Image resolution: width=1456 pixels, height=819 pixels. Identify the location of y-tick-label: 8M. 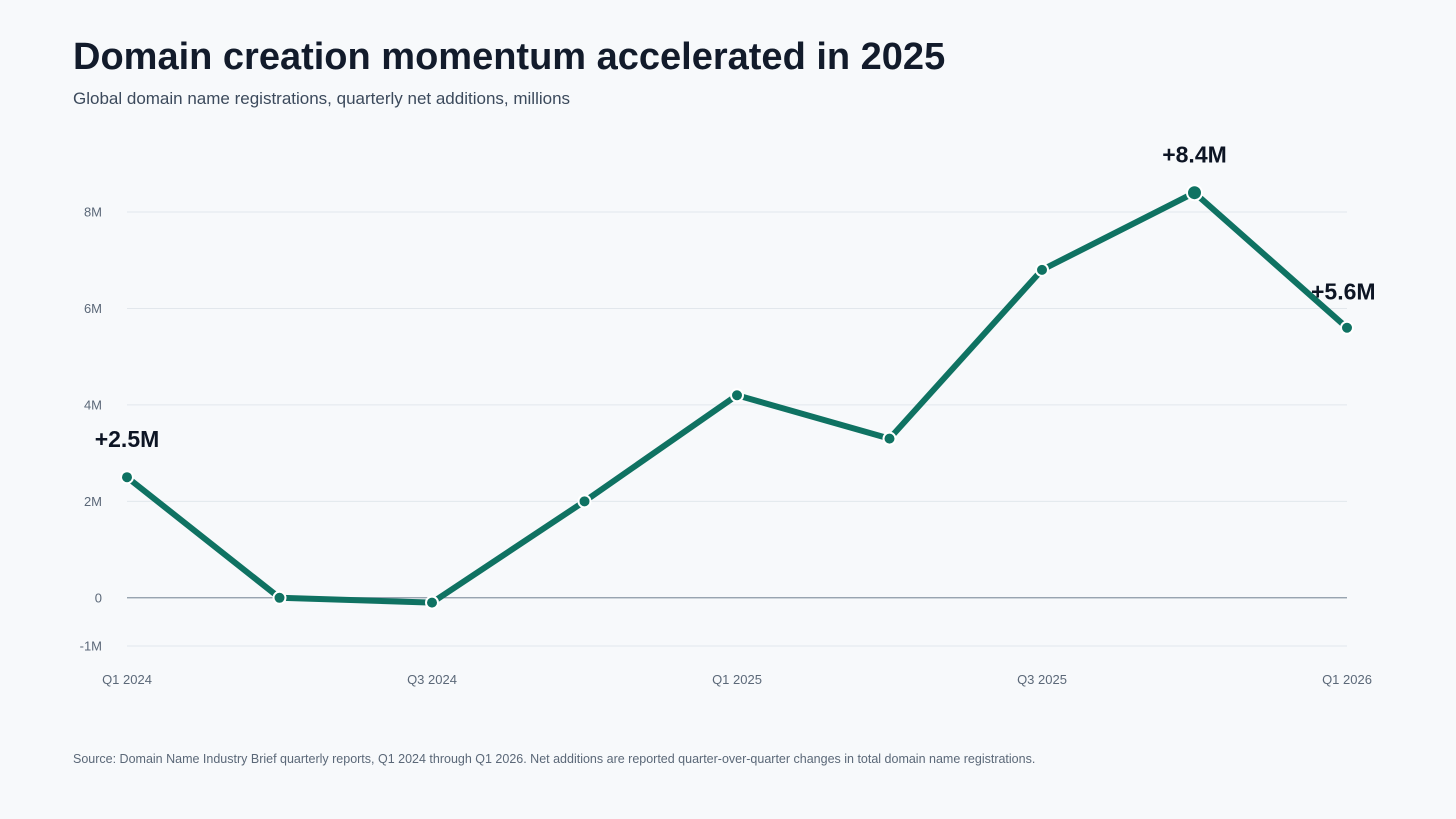
(93, 212).